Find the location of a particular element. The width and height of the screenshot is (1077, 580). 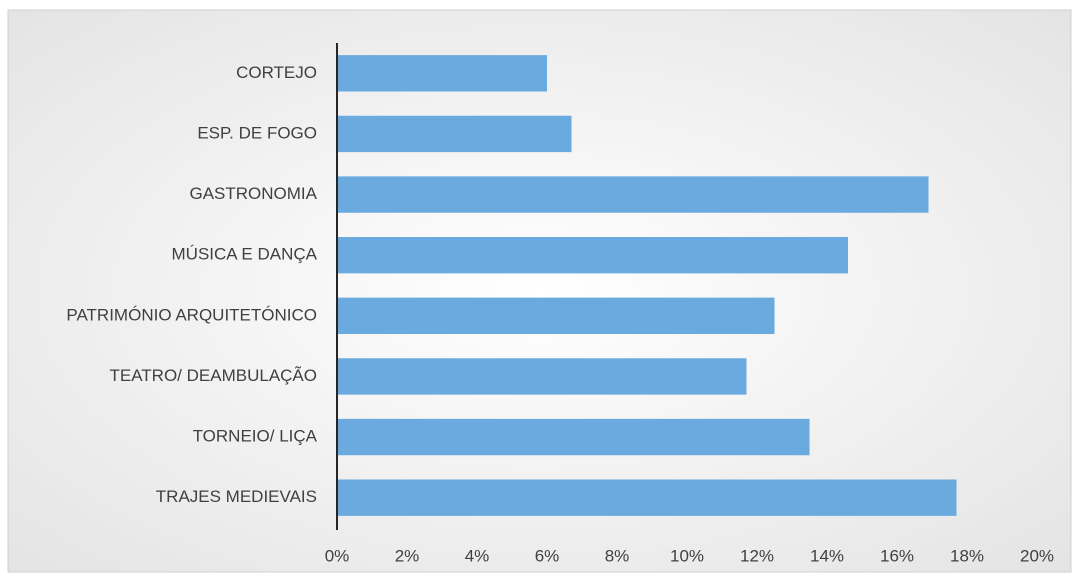

x-tick-label: 12% is located at coordinates (757, 555).